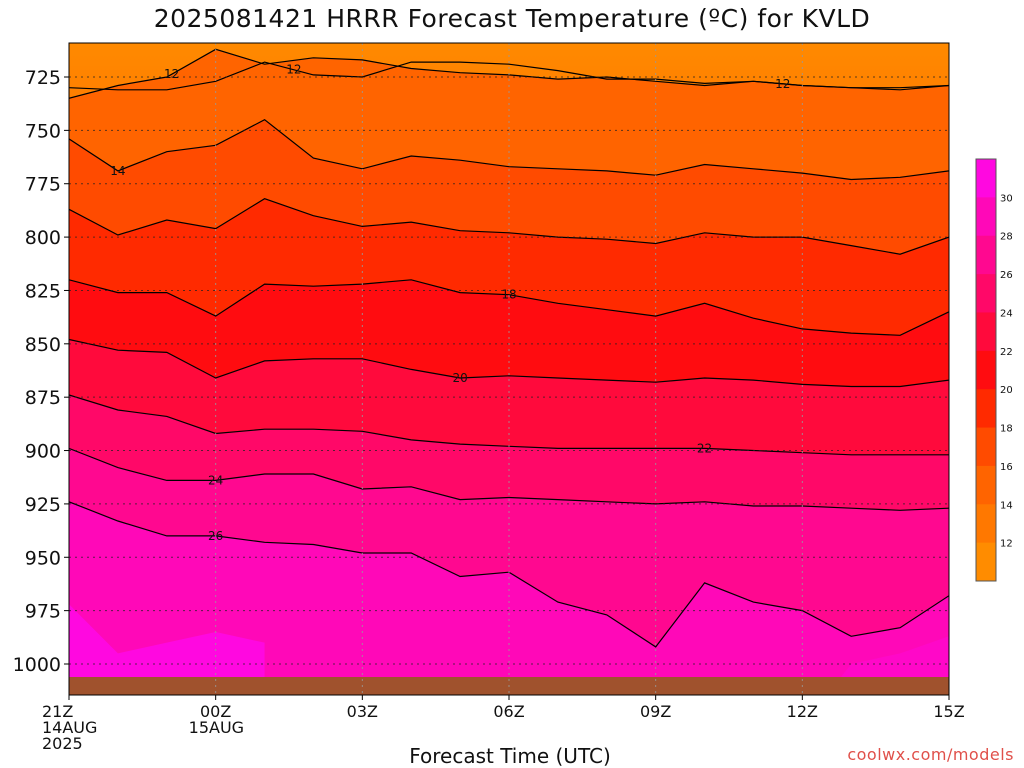  I want to click on colorbar-label: 12, so click(1006, 544).